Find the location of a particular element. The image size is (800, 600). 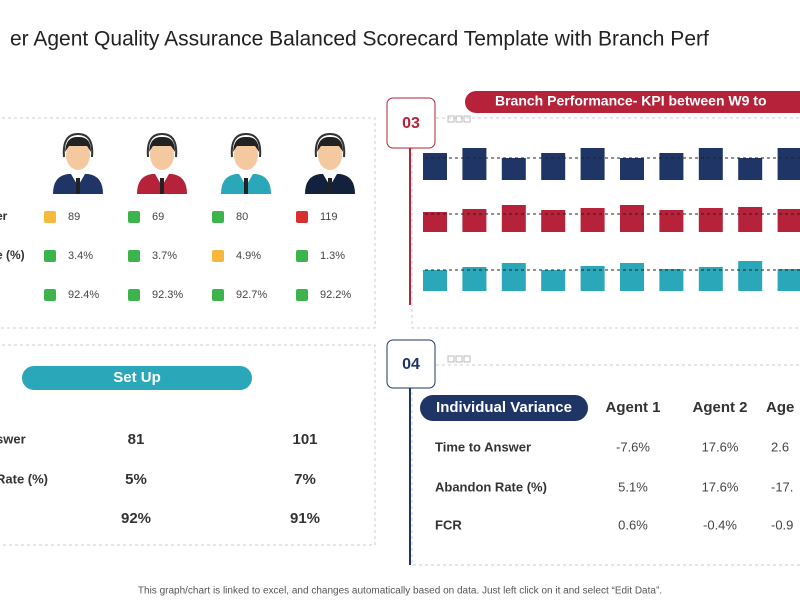

setup-pill is located at coordinates (137, 378).